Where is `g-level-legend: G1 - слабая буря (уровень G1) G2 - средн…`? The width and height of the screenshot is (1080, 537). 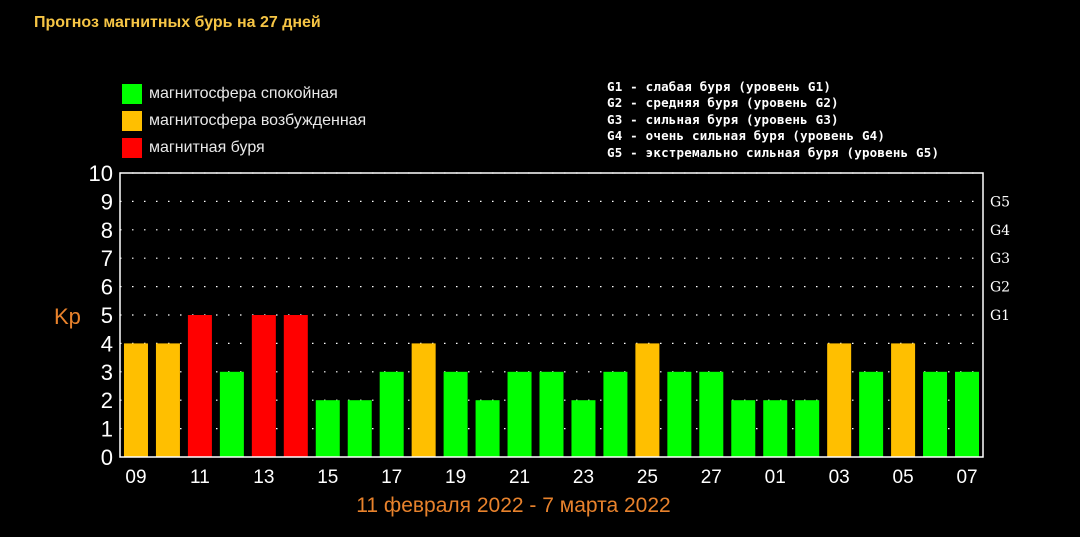
g-level-legend: G1 - слабая буря (уровень G1) G2 - средн… is located at coordinates (773, 120).